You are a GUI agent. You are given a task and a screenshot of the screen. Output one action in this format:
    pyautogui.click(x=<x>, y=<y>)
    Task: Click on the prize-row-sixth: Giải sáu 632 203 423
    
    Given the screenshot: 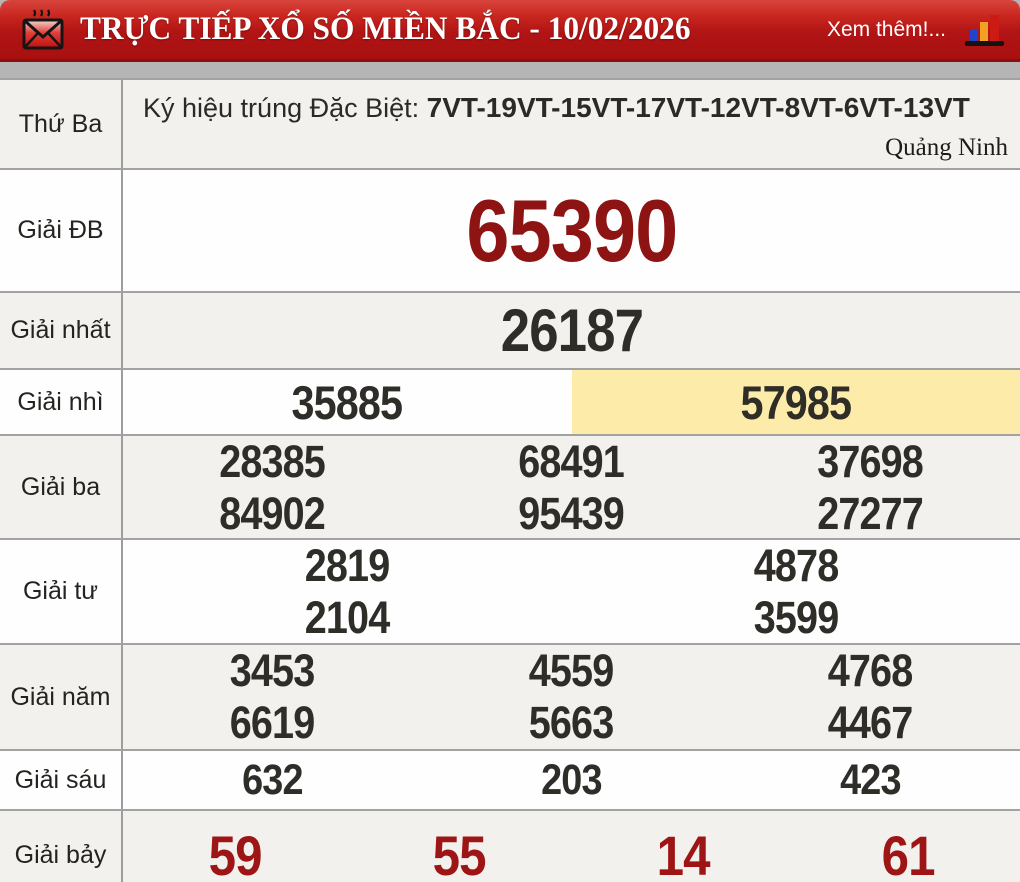 What is the action you would take?
    pyautogui.click(x=510, y=781)
    